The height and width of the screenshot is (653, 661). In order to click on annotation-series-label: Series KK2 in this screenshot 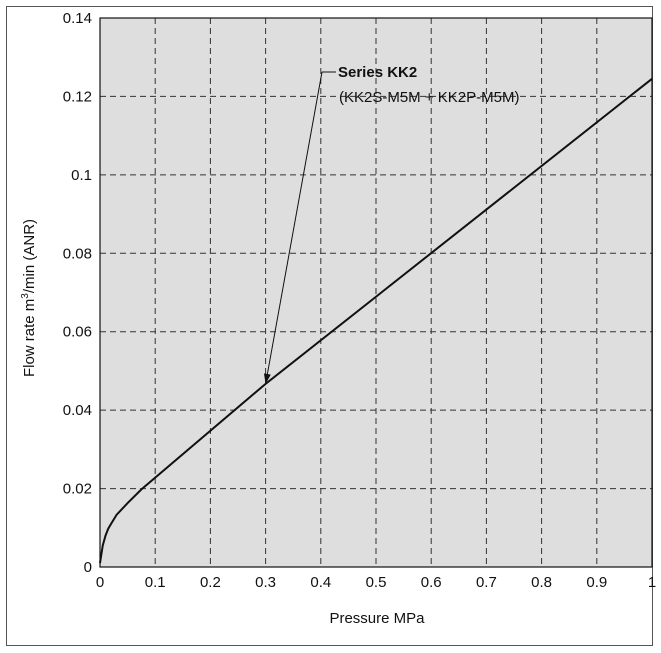, I will do `click(377, 72)`.